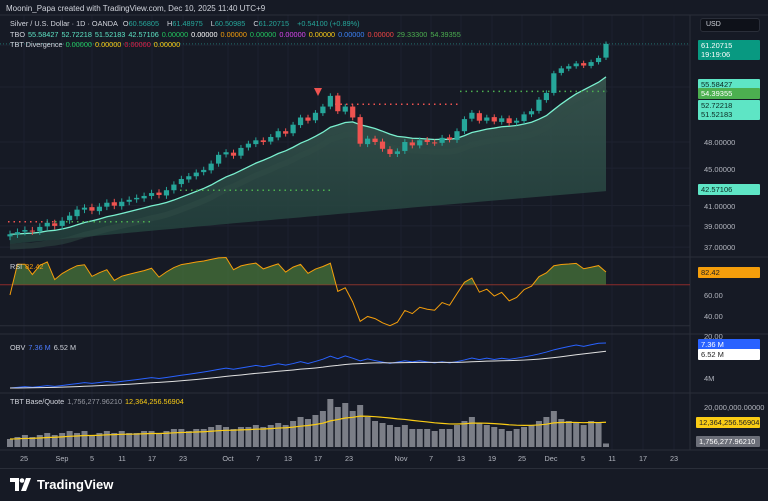 Image resolution: width=768 pixels, height=501 pixels. I want to click on obv-value-label: 7.36 M, so click(729, 344).